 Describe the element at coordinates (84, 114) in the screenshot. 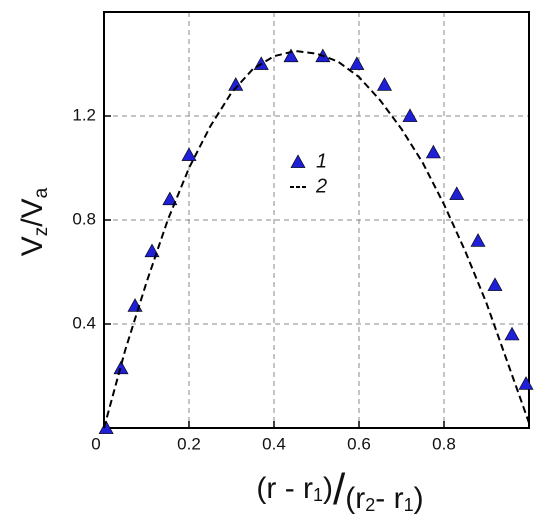

I see `y-tick-label: 1.2` at that location.